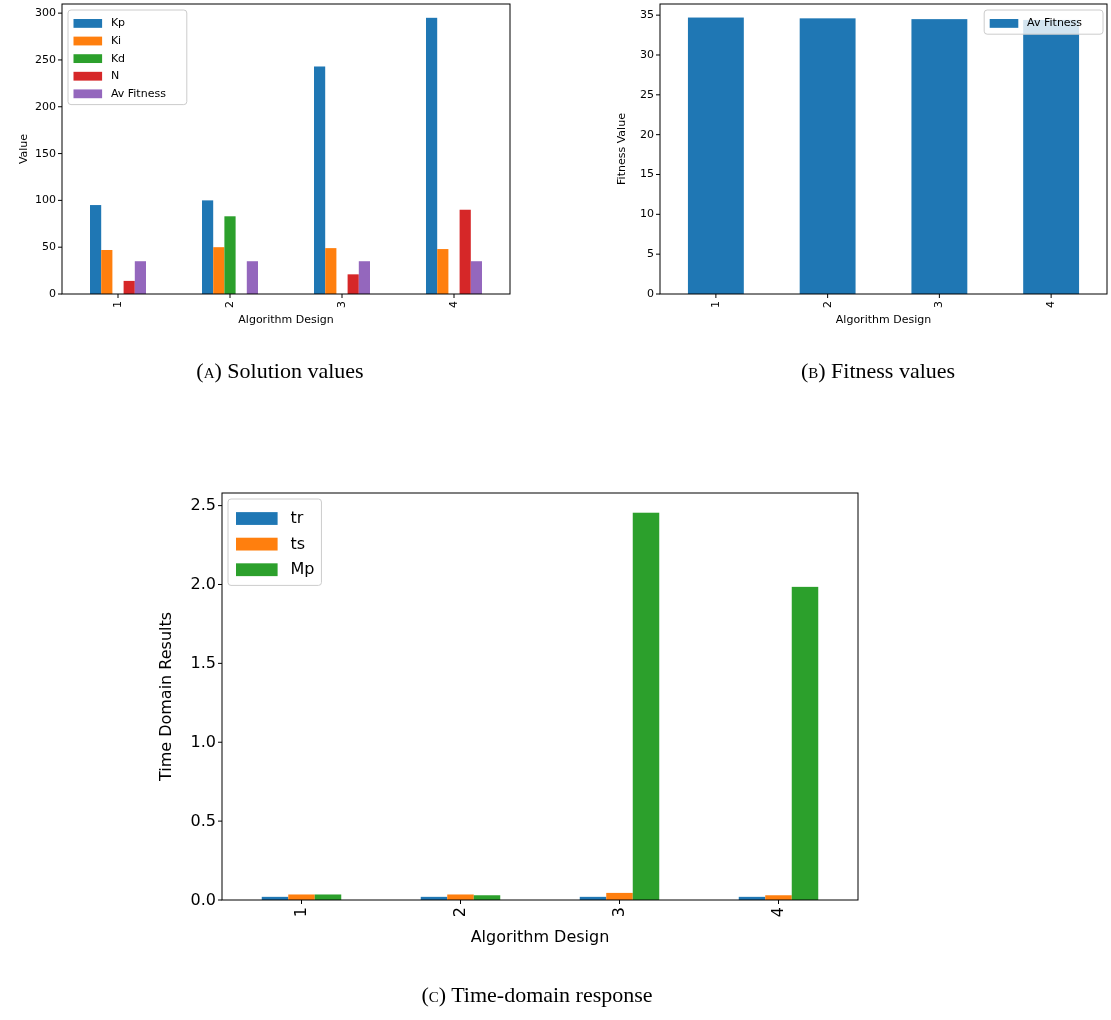  Describe the element at coordinates (647, 214) in the screenshot. I see `y-tick-label: 10` at that location.